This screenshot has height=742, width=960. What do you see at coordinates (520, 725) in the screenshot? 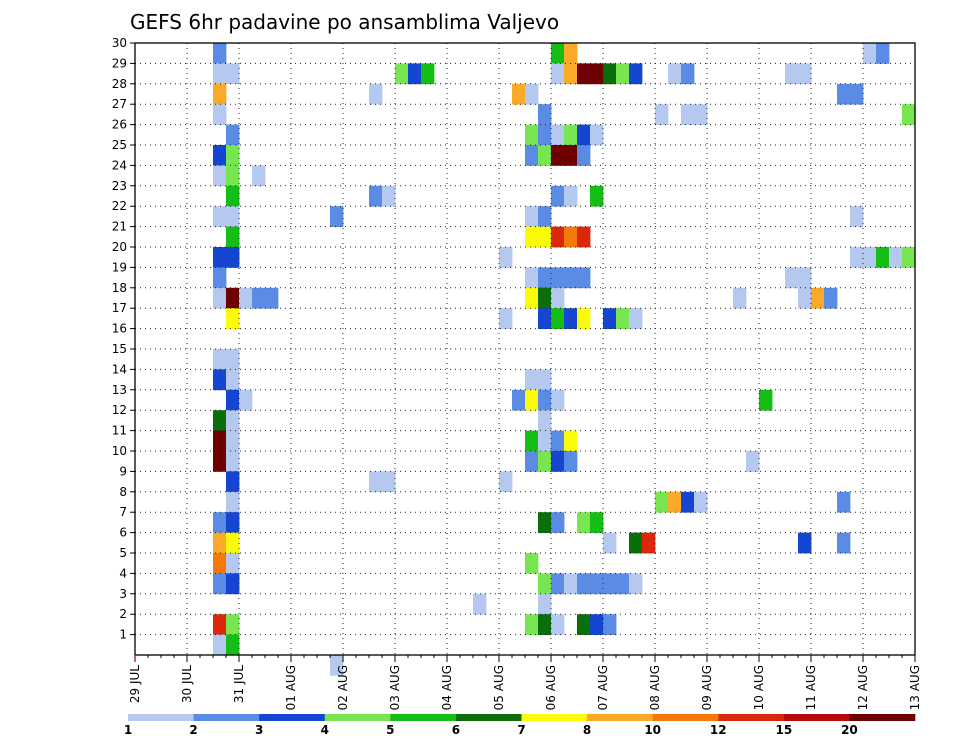
I see `colorbar: 1 2 3 4 5 6 7 8 10 12 15 20` at bounding box center [520, 725].